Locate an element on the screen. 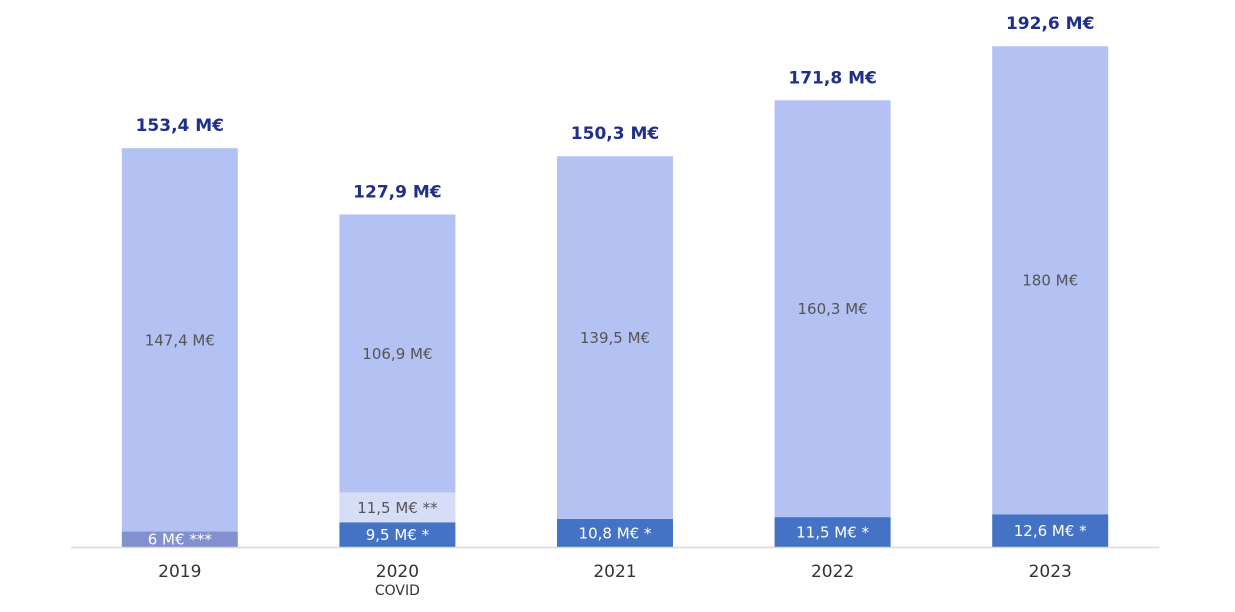 The width and height of the screenshot is (1235, 612). segment-label: 6 M€ *** is located at coordinates (180, 540).